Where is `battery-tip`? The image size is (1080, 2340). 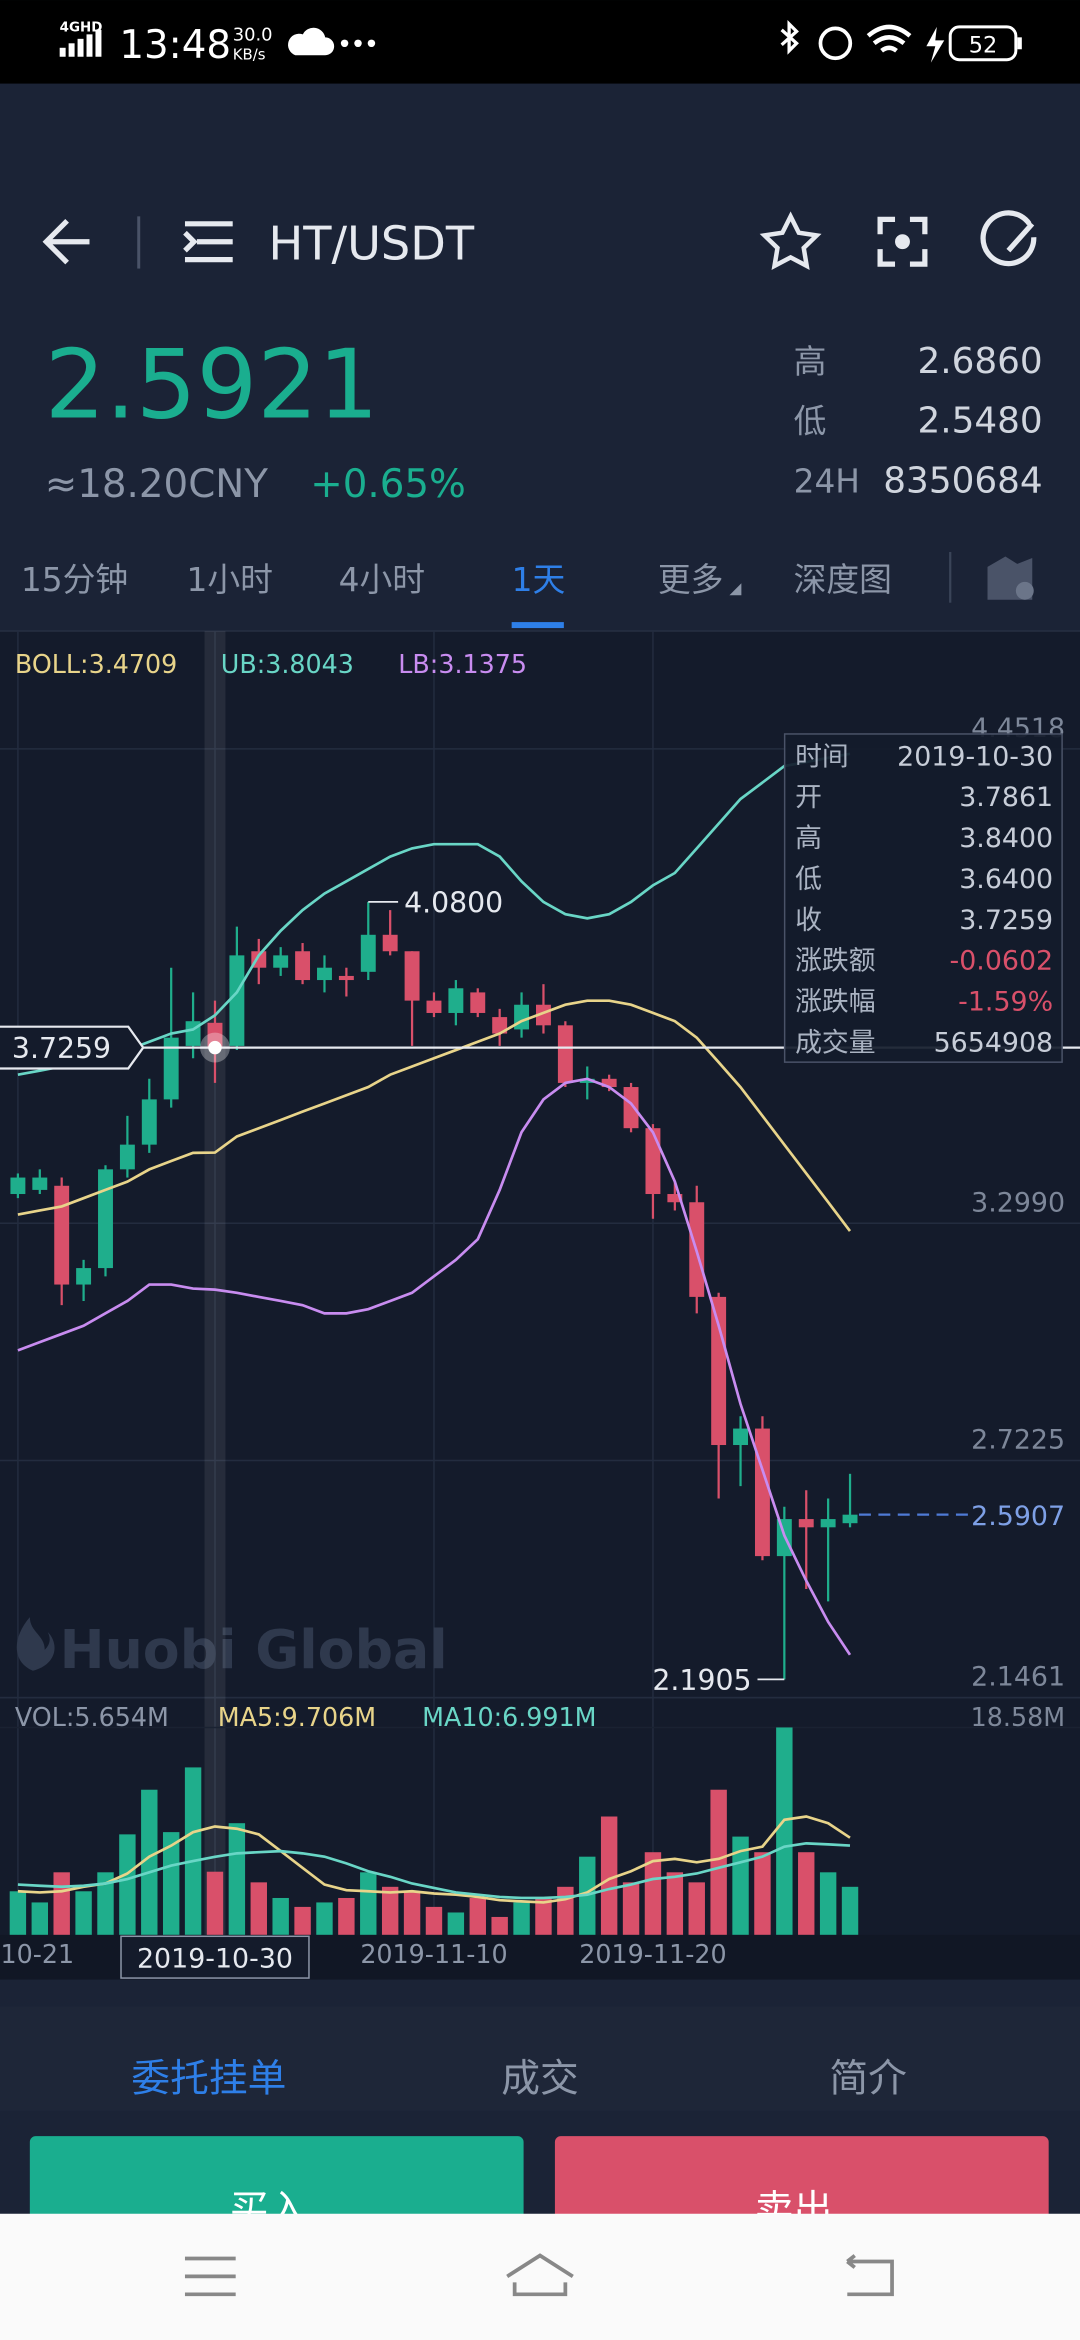 battery-tip is located at coordinates (1019, 43).